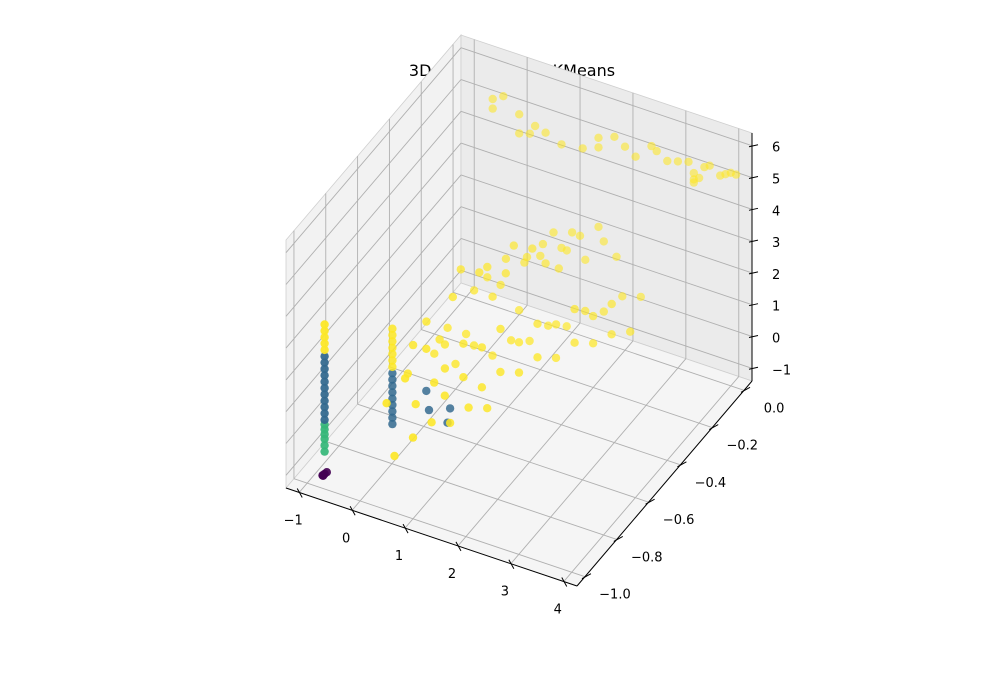  What do you see at coordinates (774, 408) in the screenshot?
I see `y-tick-label: 0.0` at bounding box center [774, 408].